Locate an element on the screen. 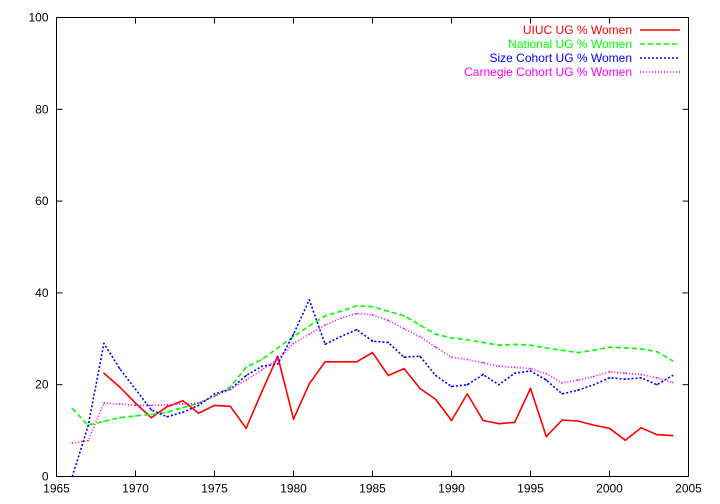 Image resolution: width=720 pixels, height=504 pixels. y-tick-label: 40 is located at coordinates (42, 293).